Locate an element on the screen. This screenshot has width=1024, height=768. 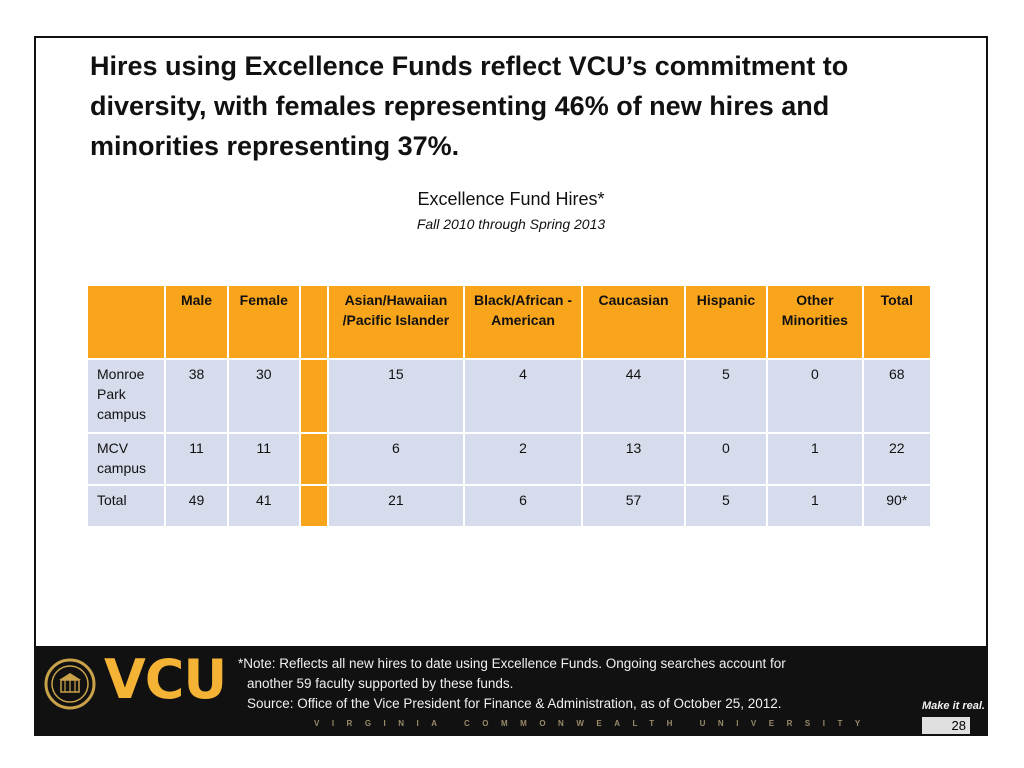
cell-asian: 21 is located at coordinates (396, 506).